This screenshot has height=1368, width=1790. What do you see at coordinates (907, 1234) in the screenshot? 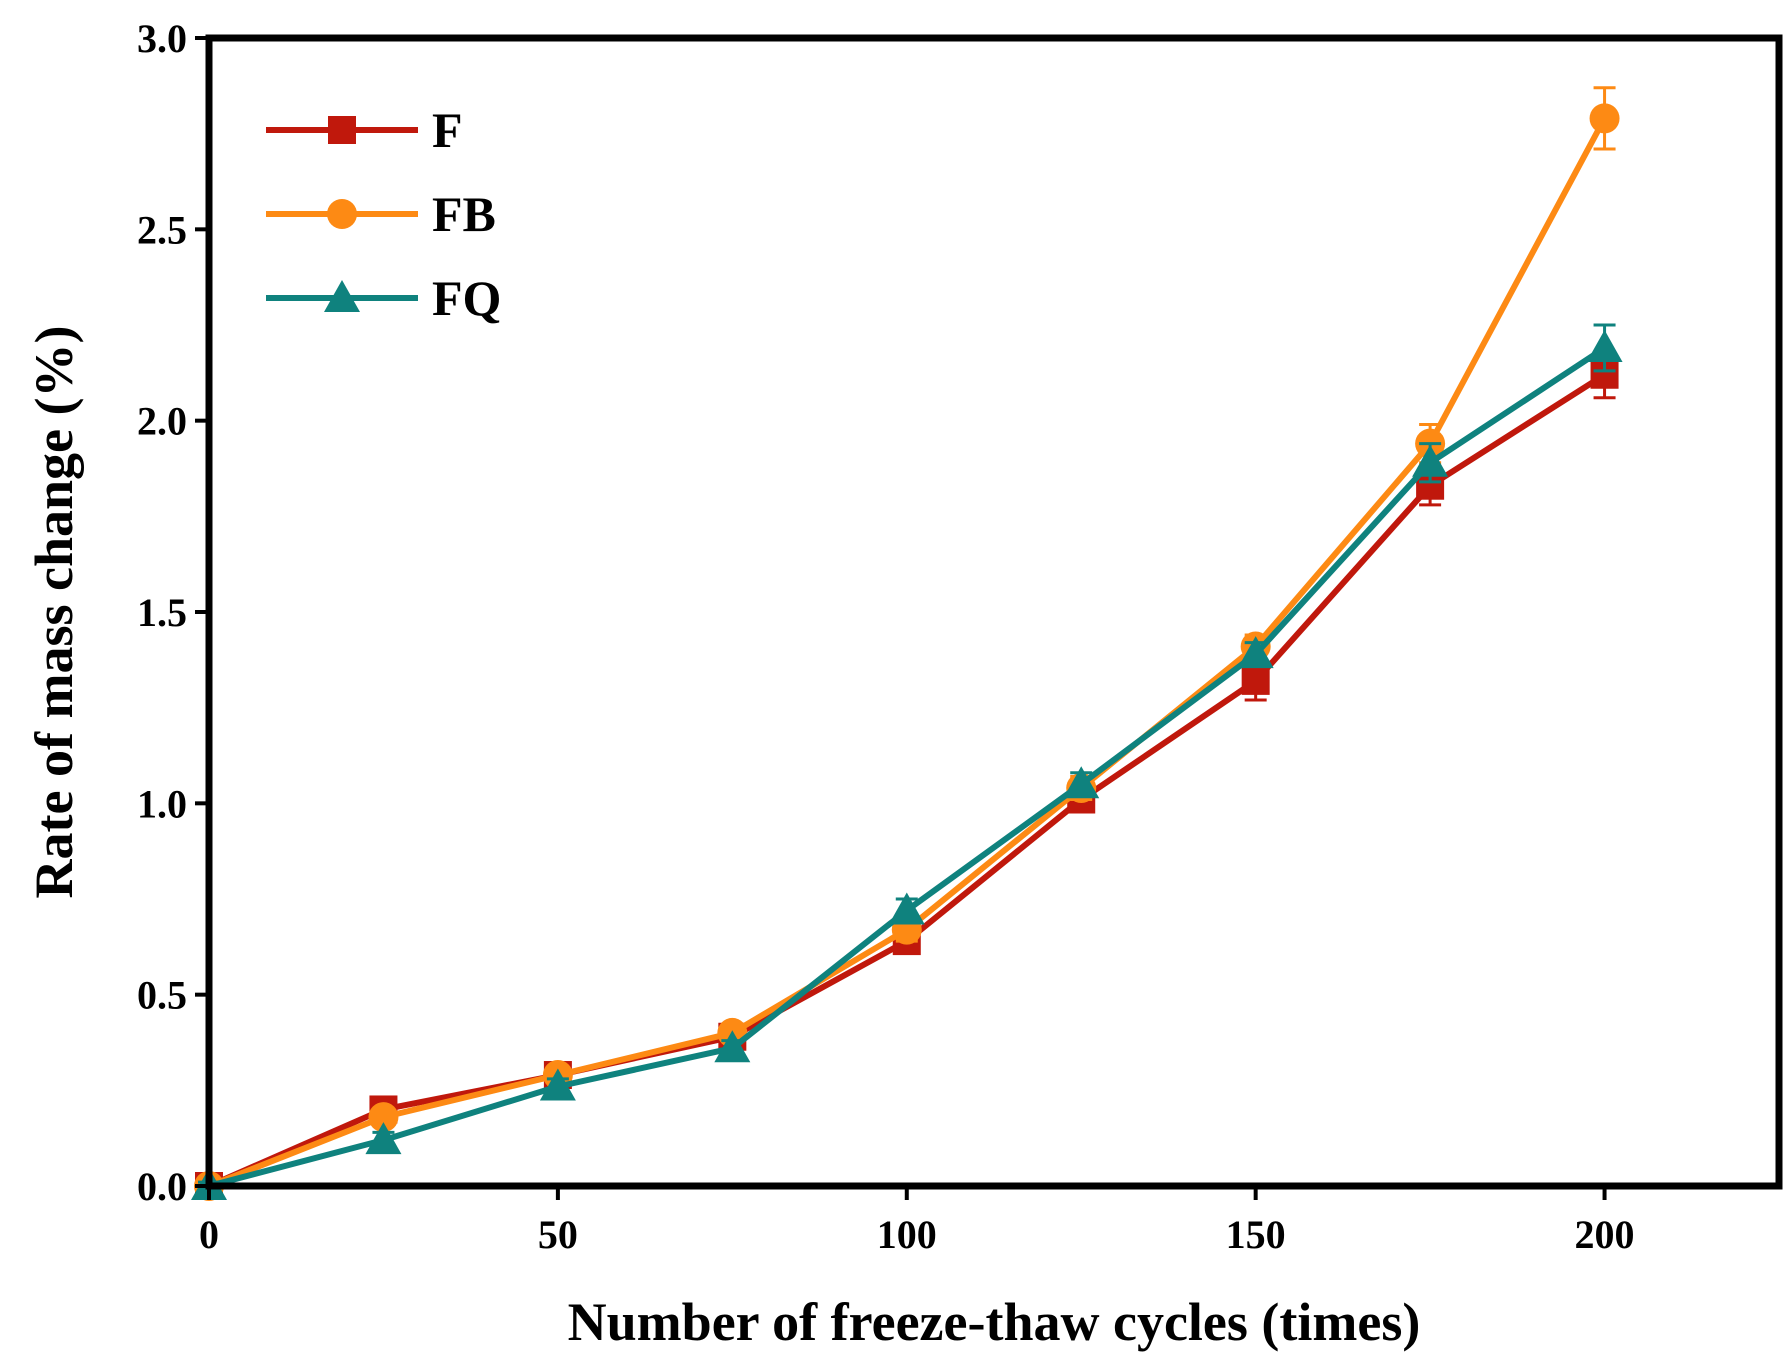
I see `x-tick-label: 100` at bounding box center [907, 1234].